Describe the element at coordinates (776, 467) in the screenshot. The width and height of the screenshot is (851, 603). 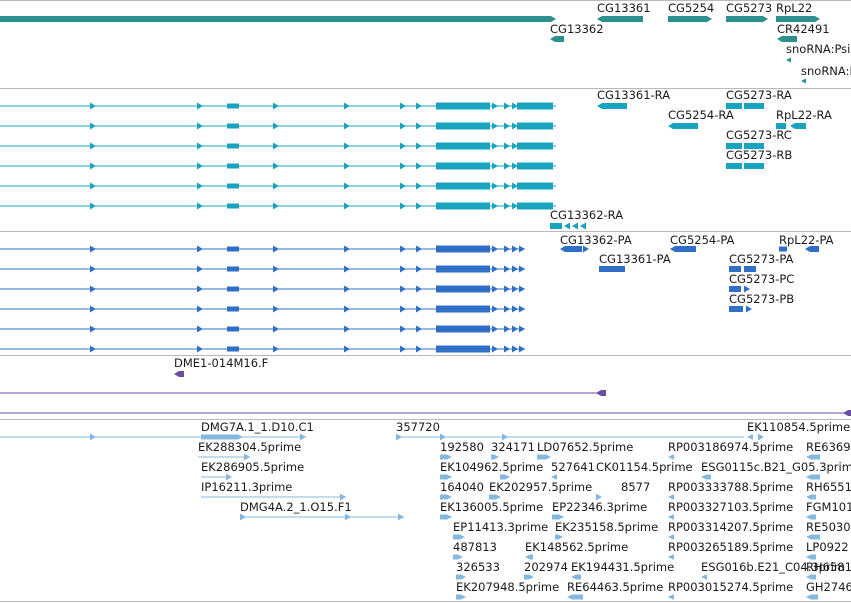
I see `est-label: ESG0115c.B21_G05.3prim` at that location.